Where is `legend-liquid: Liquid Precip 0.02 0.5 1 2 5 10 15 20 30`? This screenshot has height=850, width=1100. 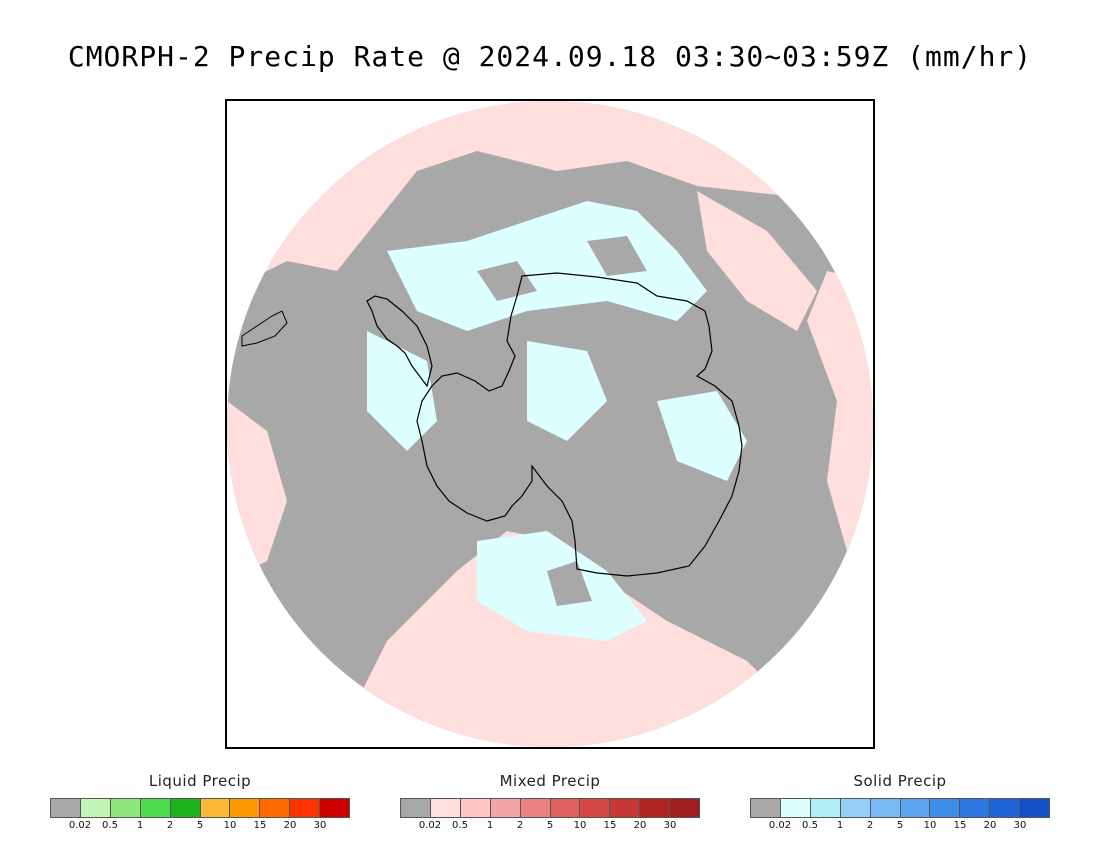
legend-liquid: Liquid Precip 0.02 0.5 1 2 5 10 15 20 30 is located at coordinates (200, 802).